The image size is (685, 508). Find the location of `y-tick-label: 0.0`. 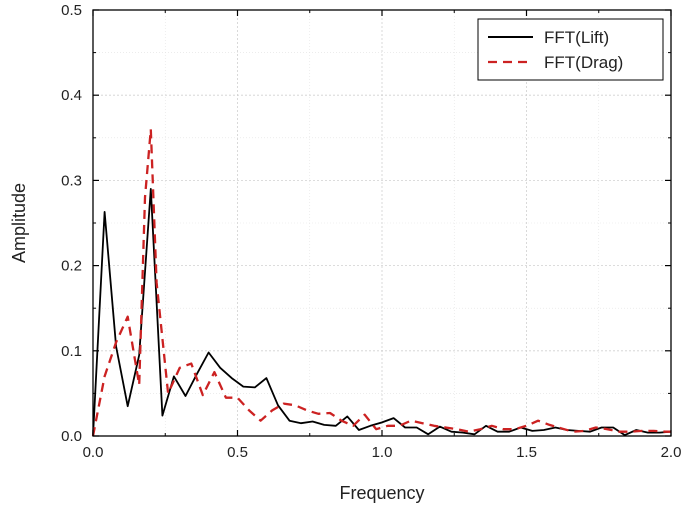

y-tick-label: 0.0 is located at coordinates (71, 436).